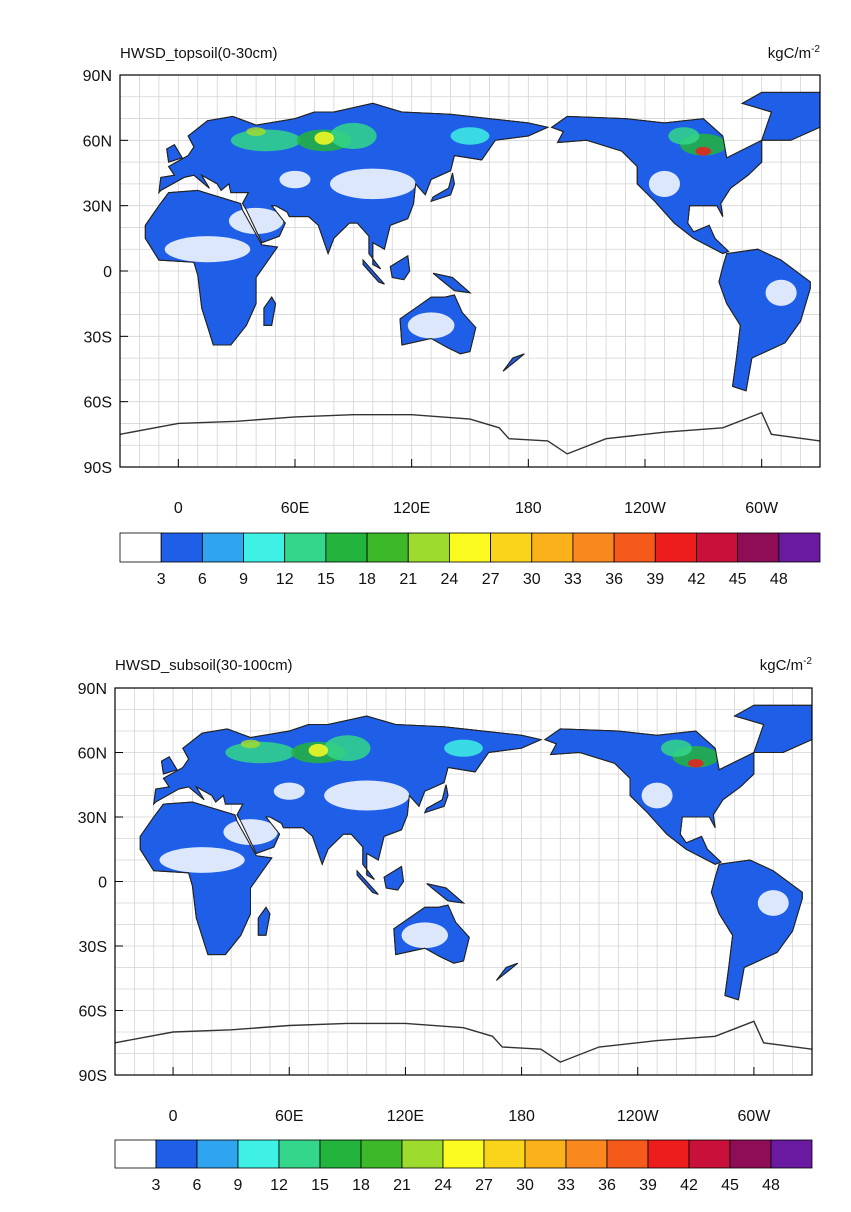  I want to click on antarctica-coast, so click(463, 1041).